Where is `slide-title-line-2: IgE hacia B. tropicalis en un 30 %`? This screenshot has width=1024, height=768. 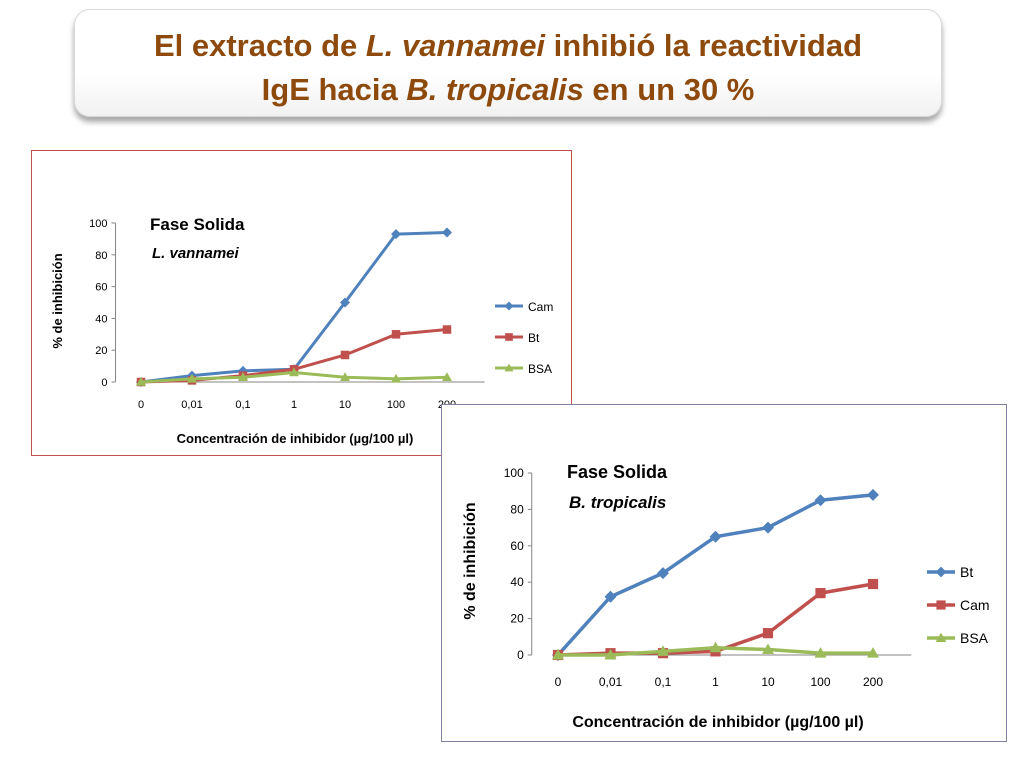
slide-title-line-2: IgE hacia B. tropicalis en un 30 % is located at coordinates (508, 90).